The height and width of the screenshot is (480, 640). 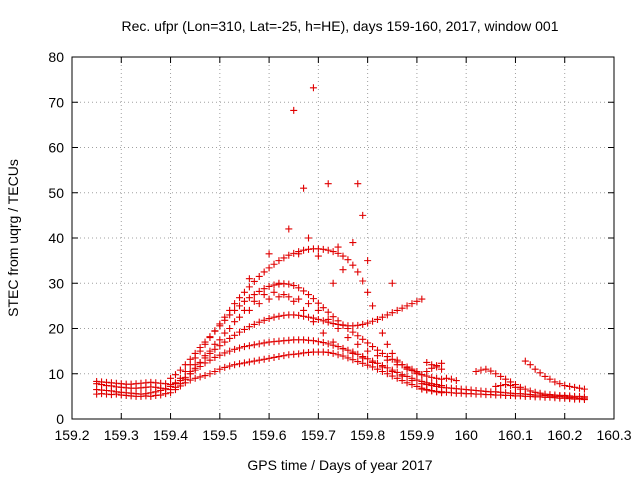 What do you see at coordinates (13, 238) in the screenshot?
I see `y-axis-label: STEC from uqrg / TECUs` at bounding box center [13, 238].